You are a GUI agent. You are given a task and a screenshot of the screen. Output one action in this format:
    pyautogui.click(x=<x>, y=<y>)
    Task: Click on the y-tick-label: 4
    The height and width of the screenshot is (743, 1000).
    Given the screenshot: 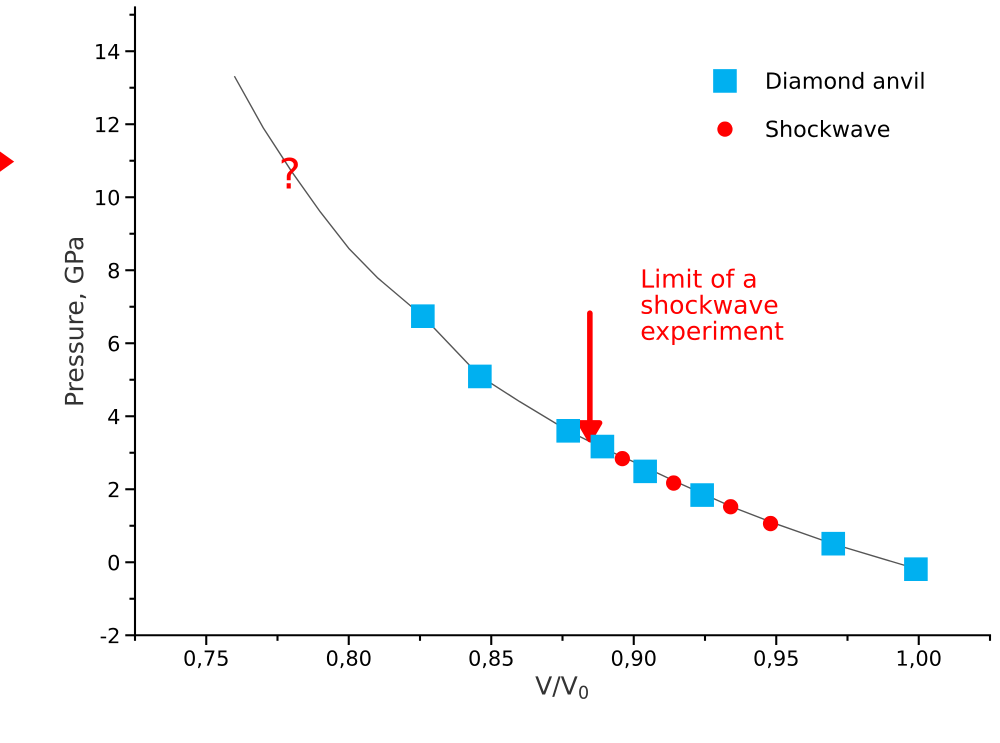 What is the action you would take?
    pyautogui.click(x=114, y=416)
    